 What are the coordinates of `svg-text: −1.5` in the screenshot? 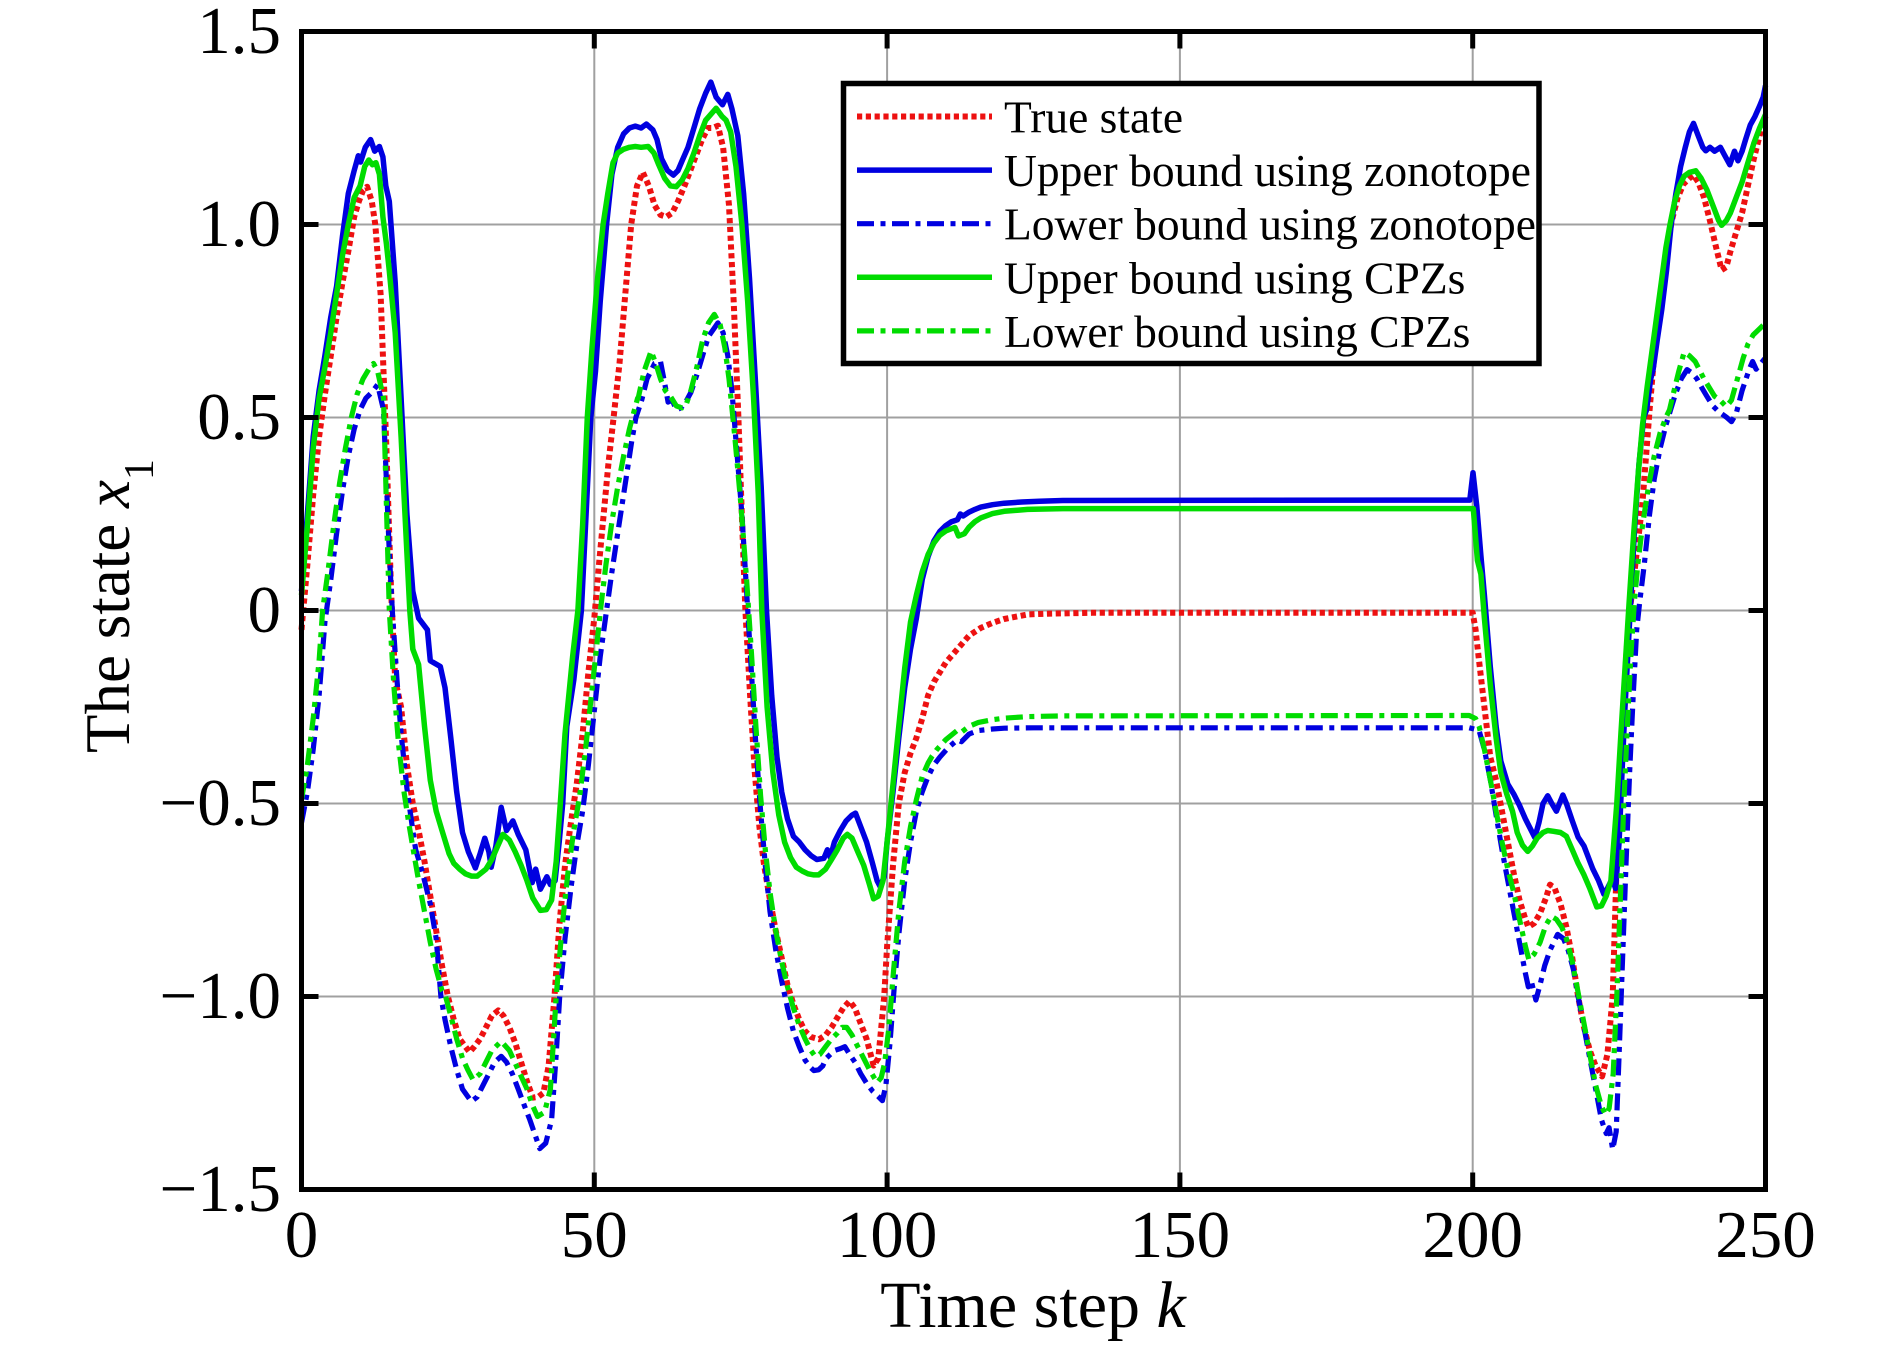 It's located at (220, 1189).